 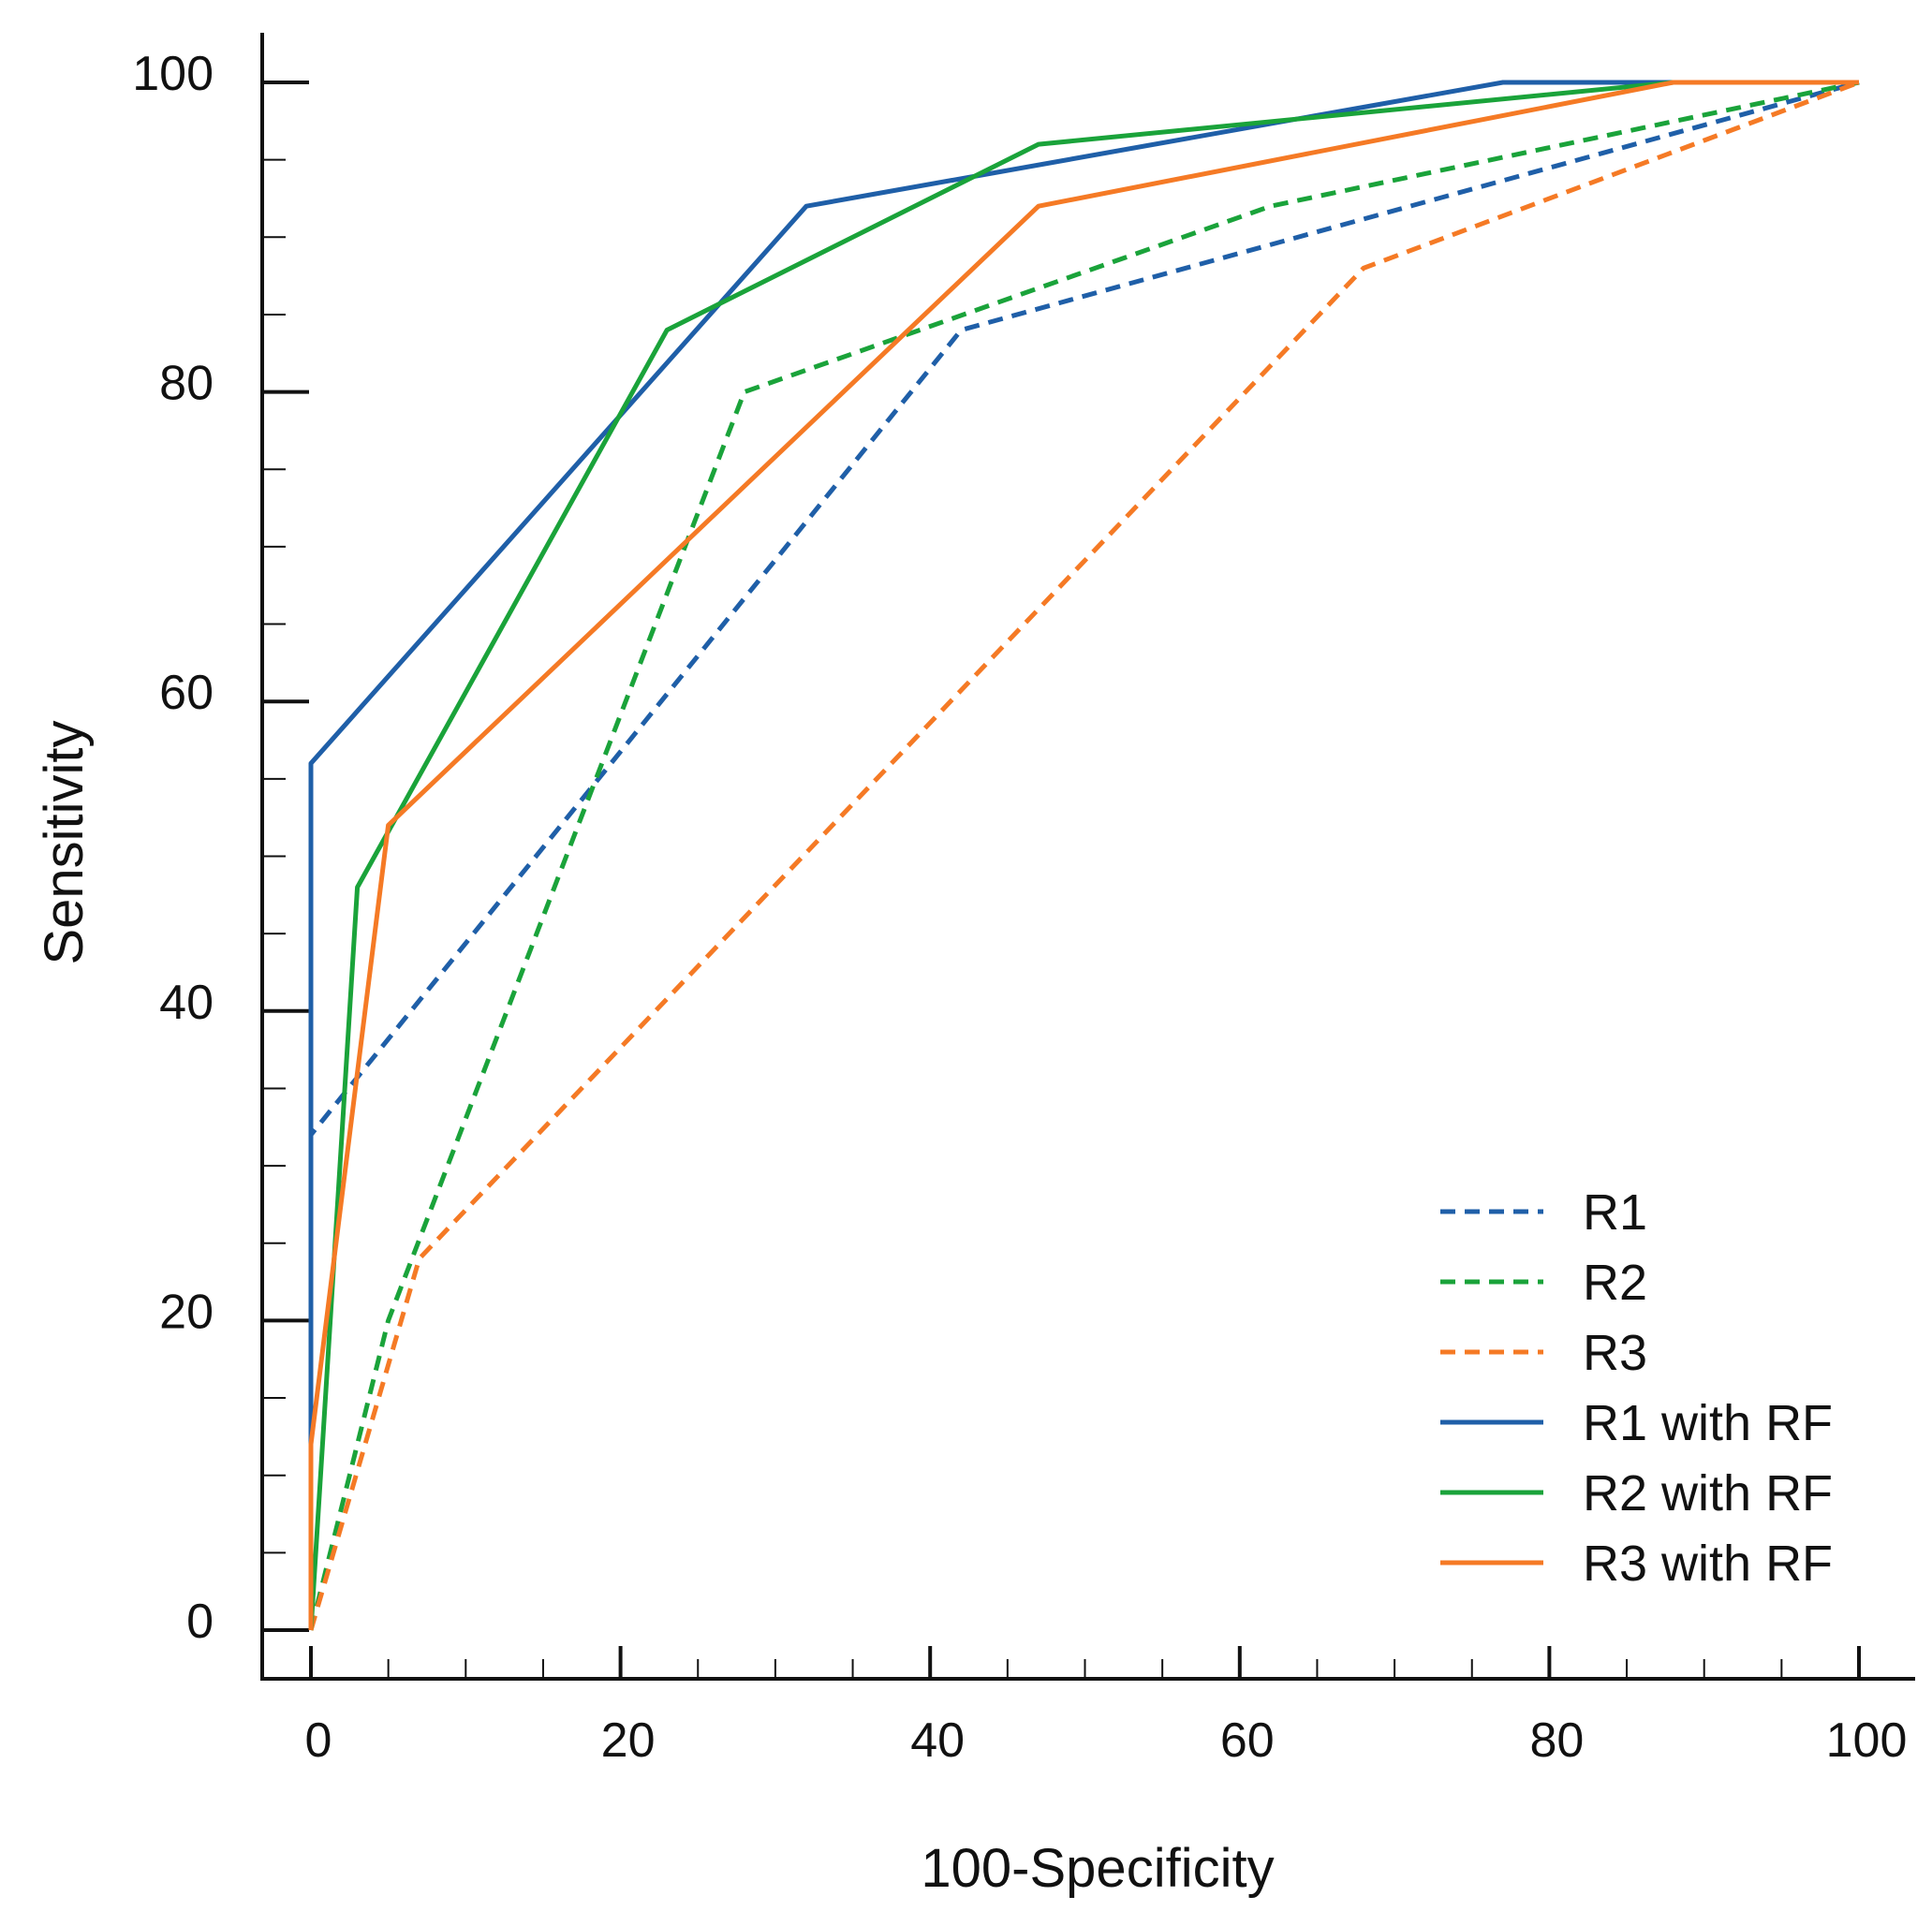 I want to click on x-tick-label: 60, so click(x=1247, y=1741).